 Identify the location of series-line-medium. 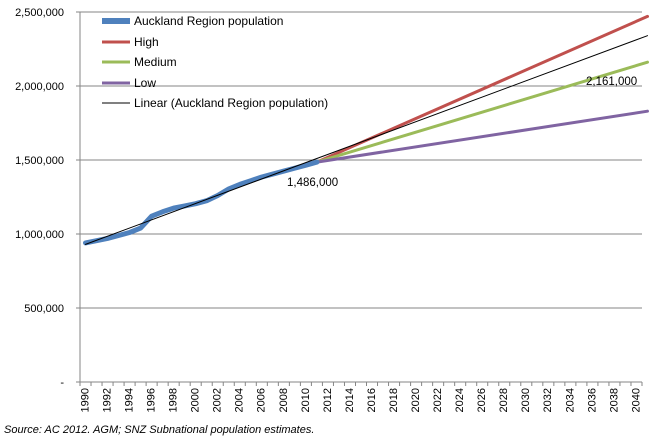
(482, 112).